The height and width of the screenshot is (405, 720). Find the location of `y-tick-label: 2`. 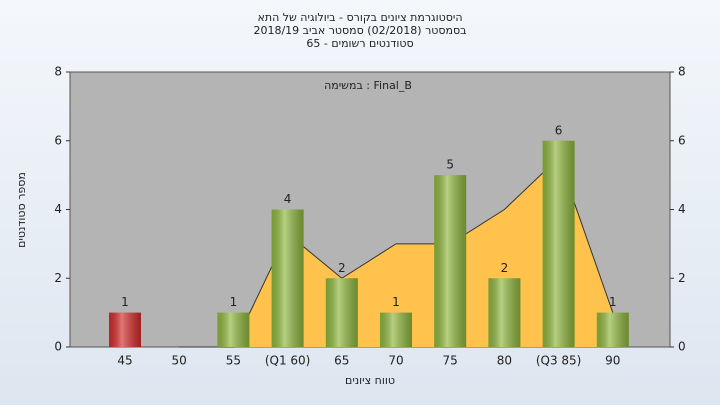

y-tick-label: 2 is located at coordinates (58, 278).